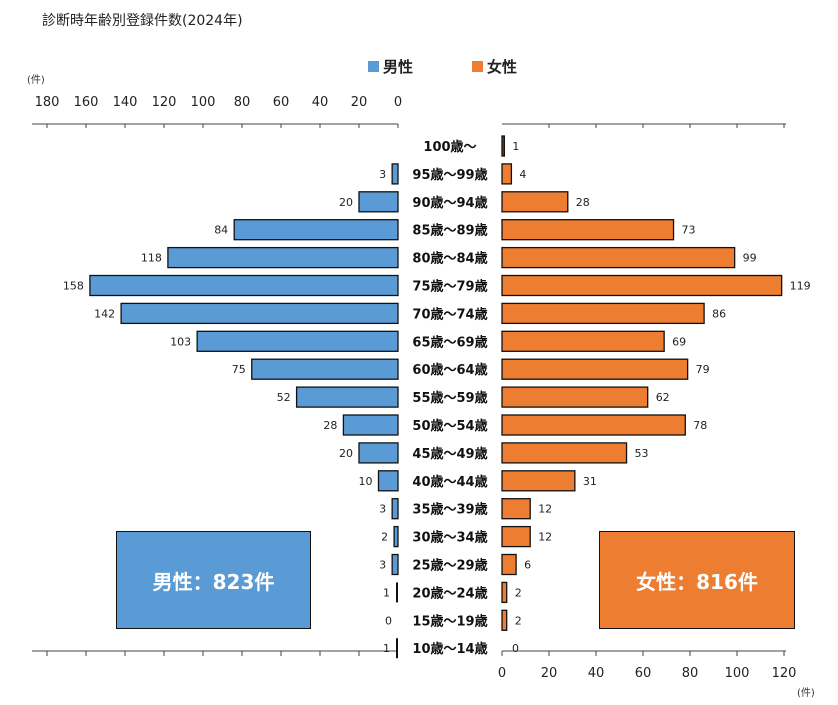 This screenshot has height=705, width=838. I want to click on male-total-box: 男性：823件, so click(213, 580).